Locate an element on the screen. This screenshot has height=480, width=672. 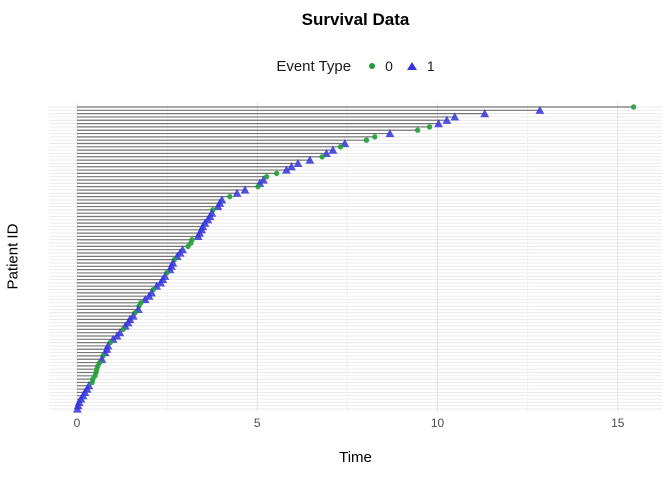
legend: Event Type 0 1 is located at coordinates (355, 66).